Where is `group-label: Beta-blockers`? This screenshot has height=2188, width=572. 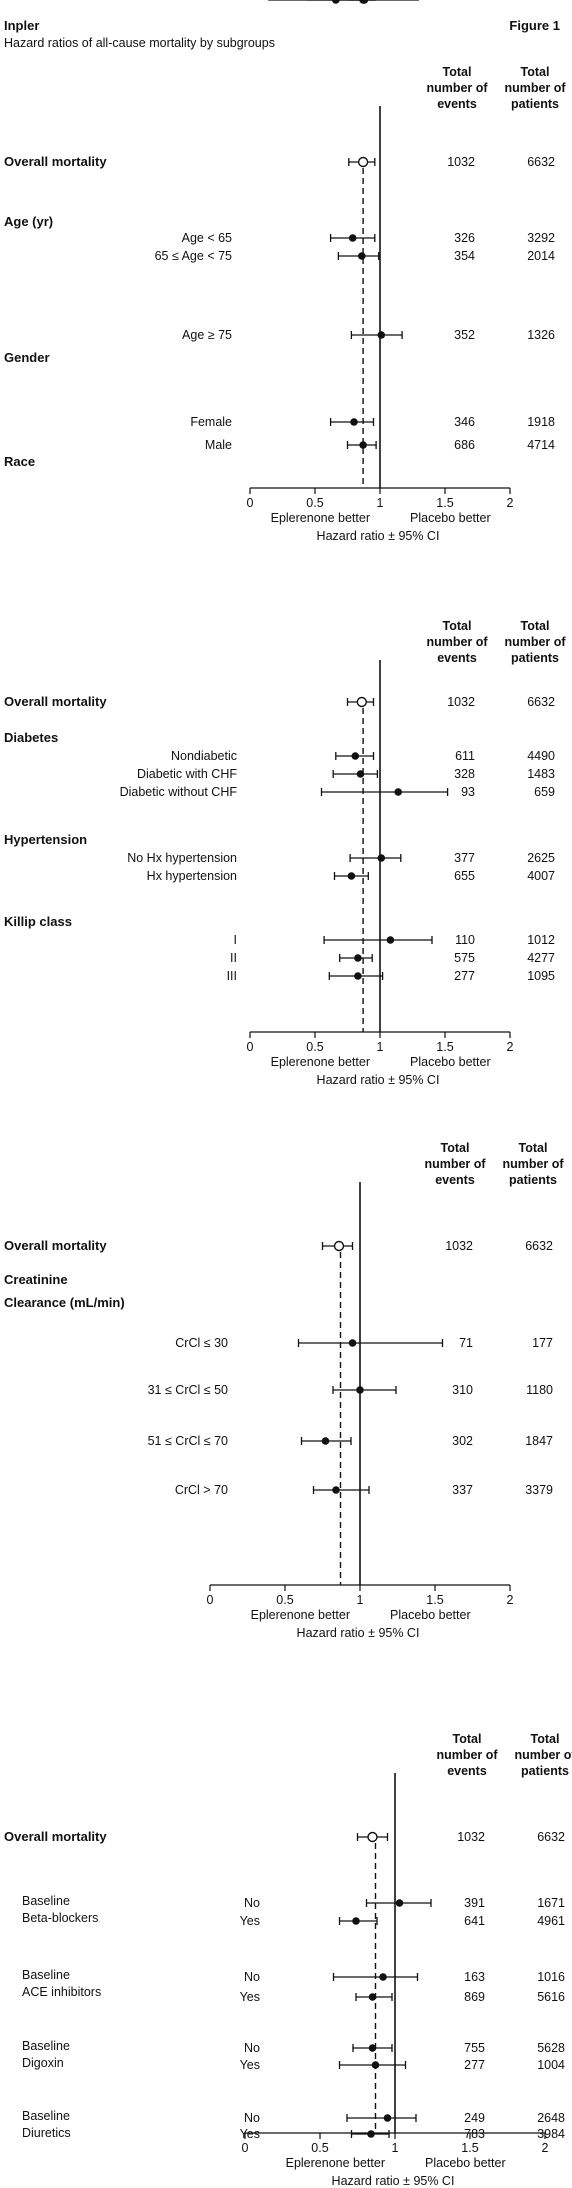 group-label: Beta-blockers is located at coordinates (60, 1918).